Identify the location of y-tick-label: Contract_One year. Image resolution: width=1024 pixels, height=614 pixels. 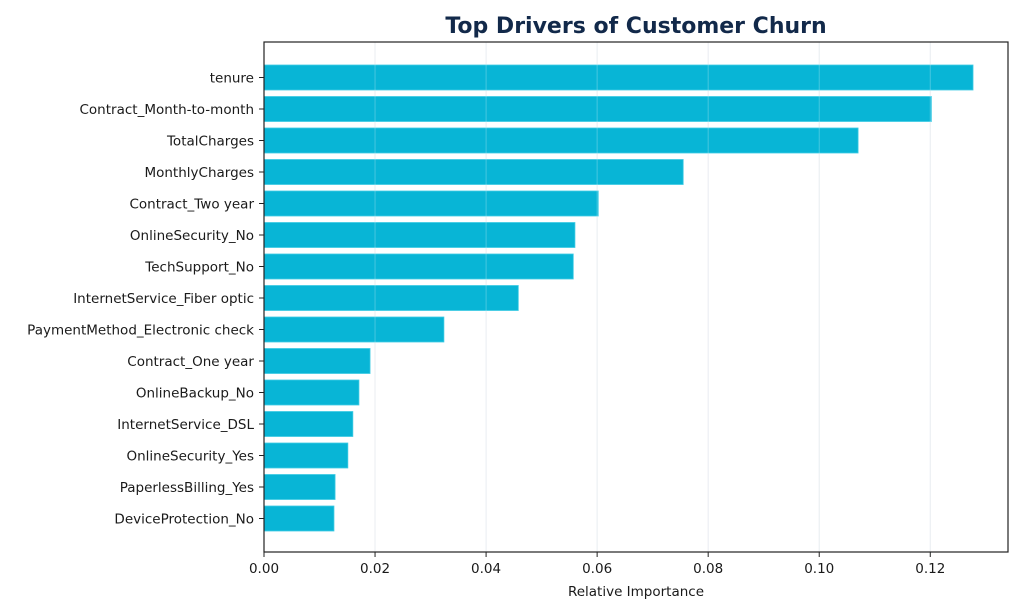
(190, 362).